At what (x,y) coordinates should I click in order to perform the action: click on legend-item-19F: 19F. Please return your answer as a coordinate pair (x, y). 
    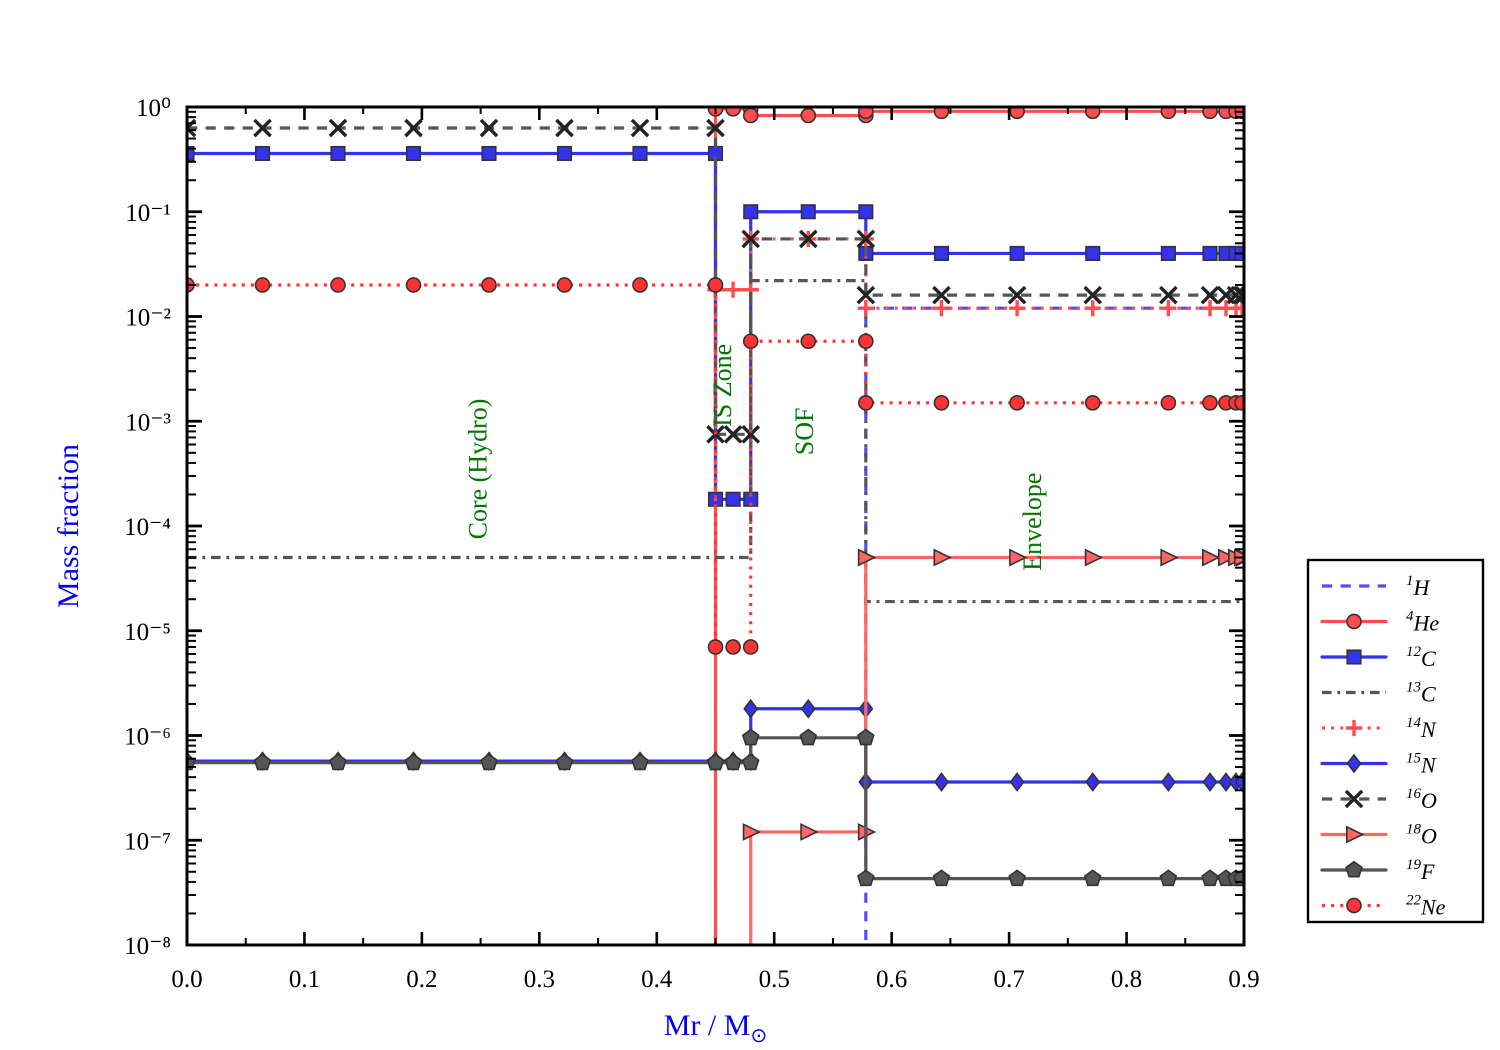
    Looking at the image, I should click on (1377, 870).